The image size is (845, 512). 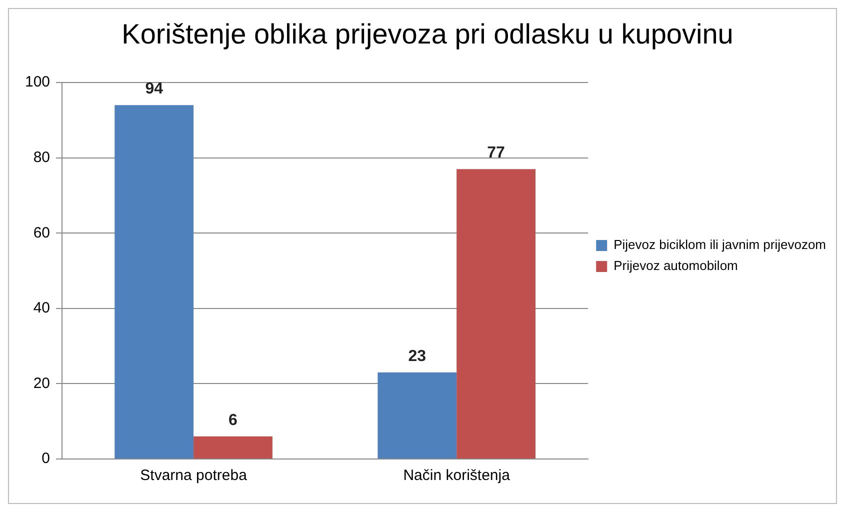 What do you see at coordinates (41, 233) in the screenshot?
I see `y-tick-label: 60` at bounding box center [41, 233].